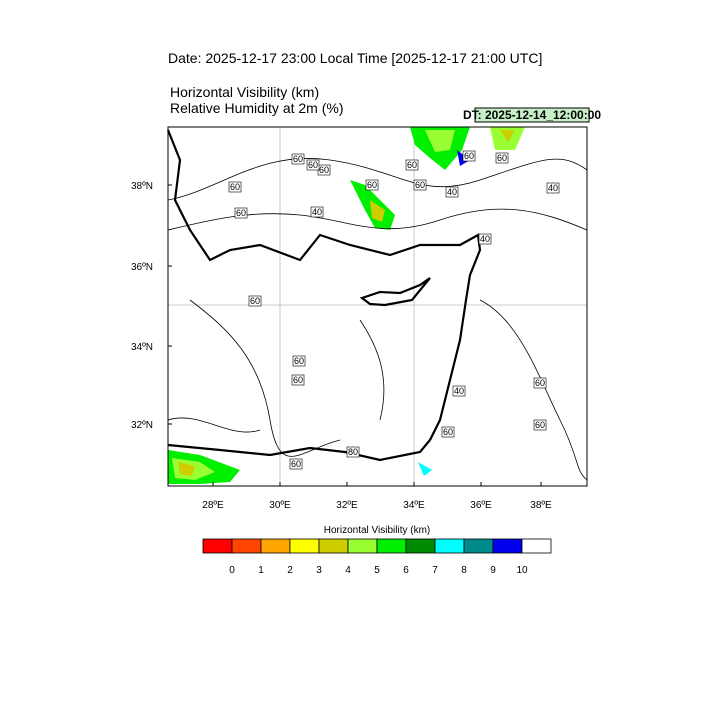  I want to click on colorbar-label: 3, so click(319, 570).